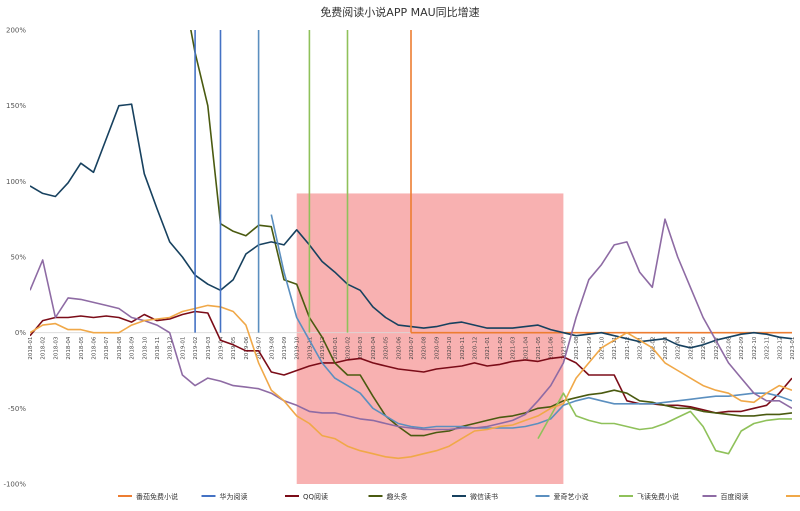  What do you see at coordinates (463, 348) in the screenshot?
I see `x-tick-label: 2020-11` at bounding box center [463, 348].